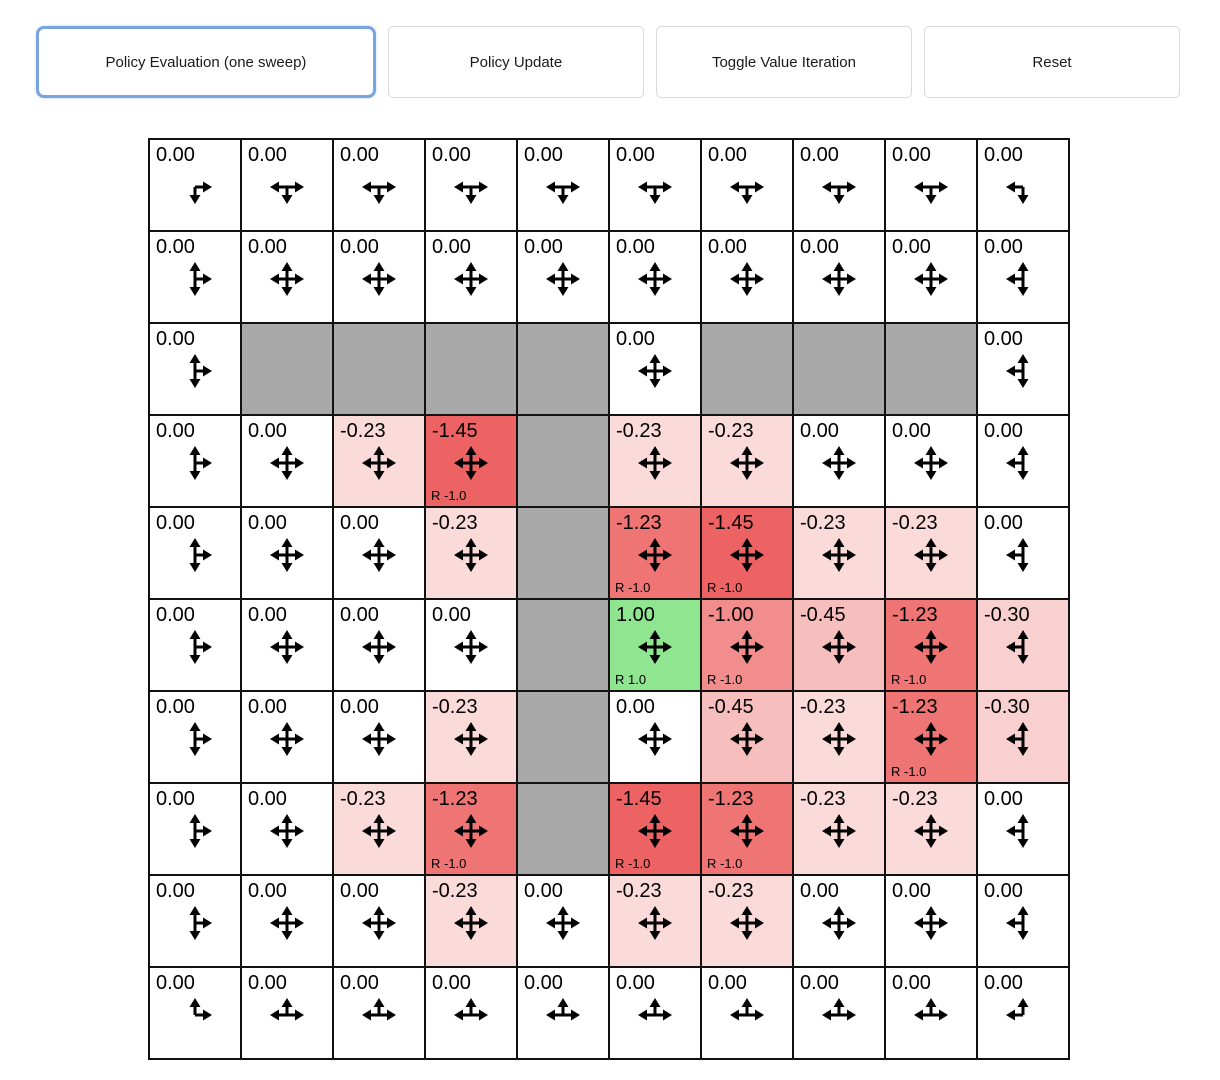 The image size is (1220, 1080). I want to click on grid-cell: 1.00 R 1.0, so click(655, 645).